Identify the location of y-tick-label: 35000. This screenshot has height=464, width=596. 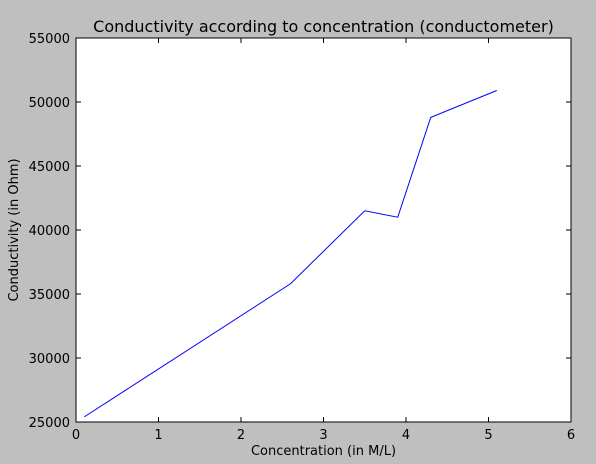
(49, 295).